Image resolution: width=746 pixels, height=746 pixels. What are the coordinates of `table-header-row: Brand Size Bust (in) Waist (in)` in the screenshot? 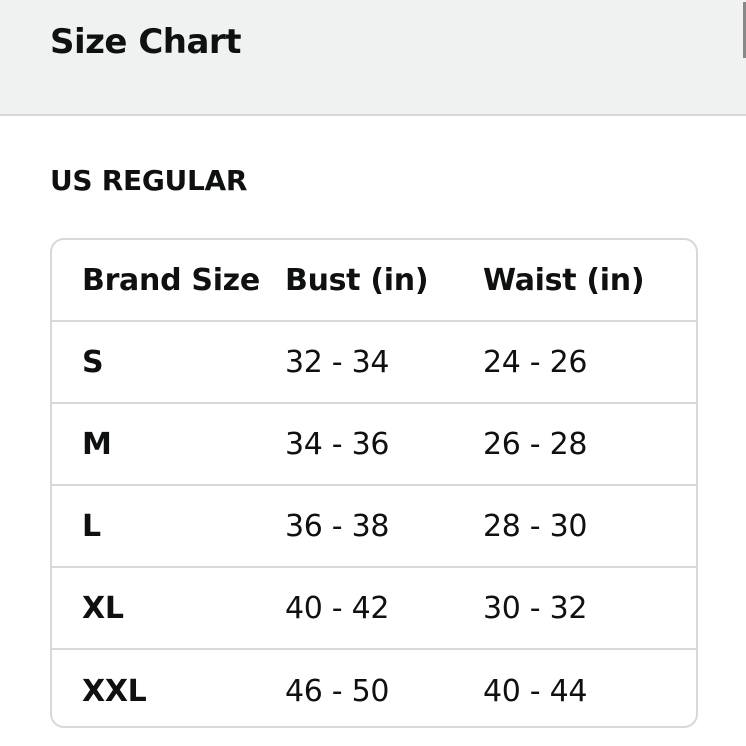 It's located at (374, 281).